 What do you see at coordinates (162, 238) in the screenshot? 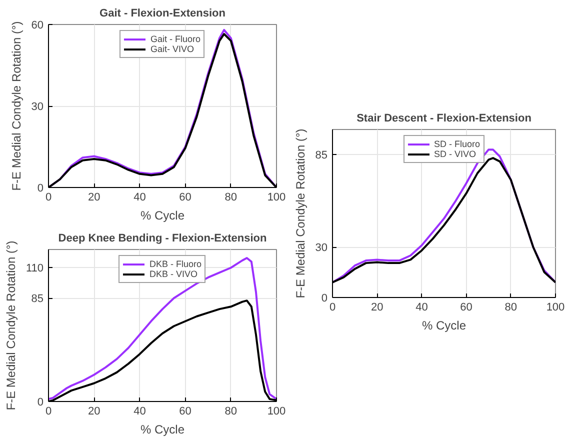
I see `chart-title: Deep Knee Bending - Flexion-Extension` at bounding box center [162, 238].